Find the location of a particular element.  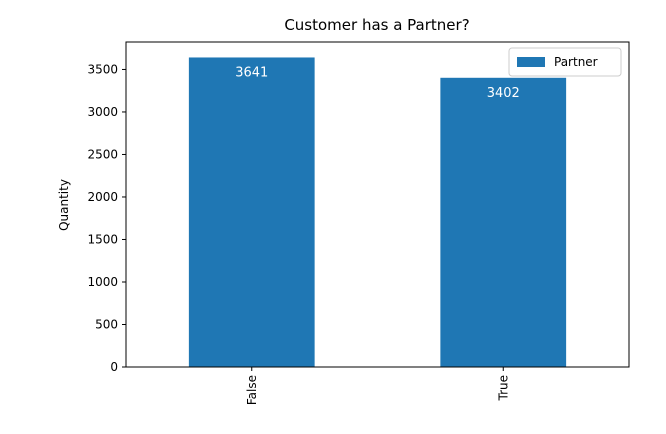

y-tick-label: 0 is located at coordinates (114, 367).